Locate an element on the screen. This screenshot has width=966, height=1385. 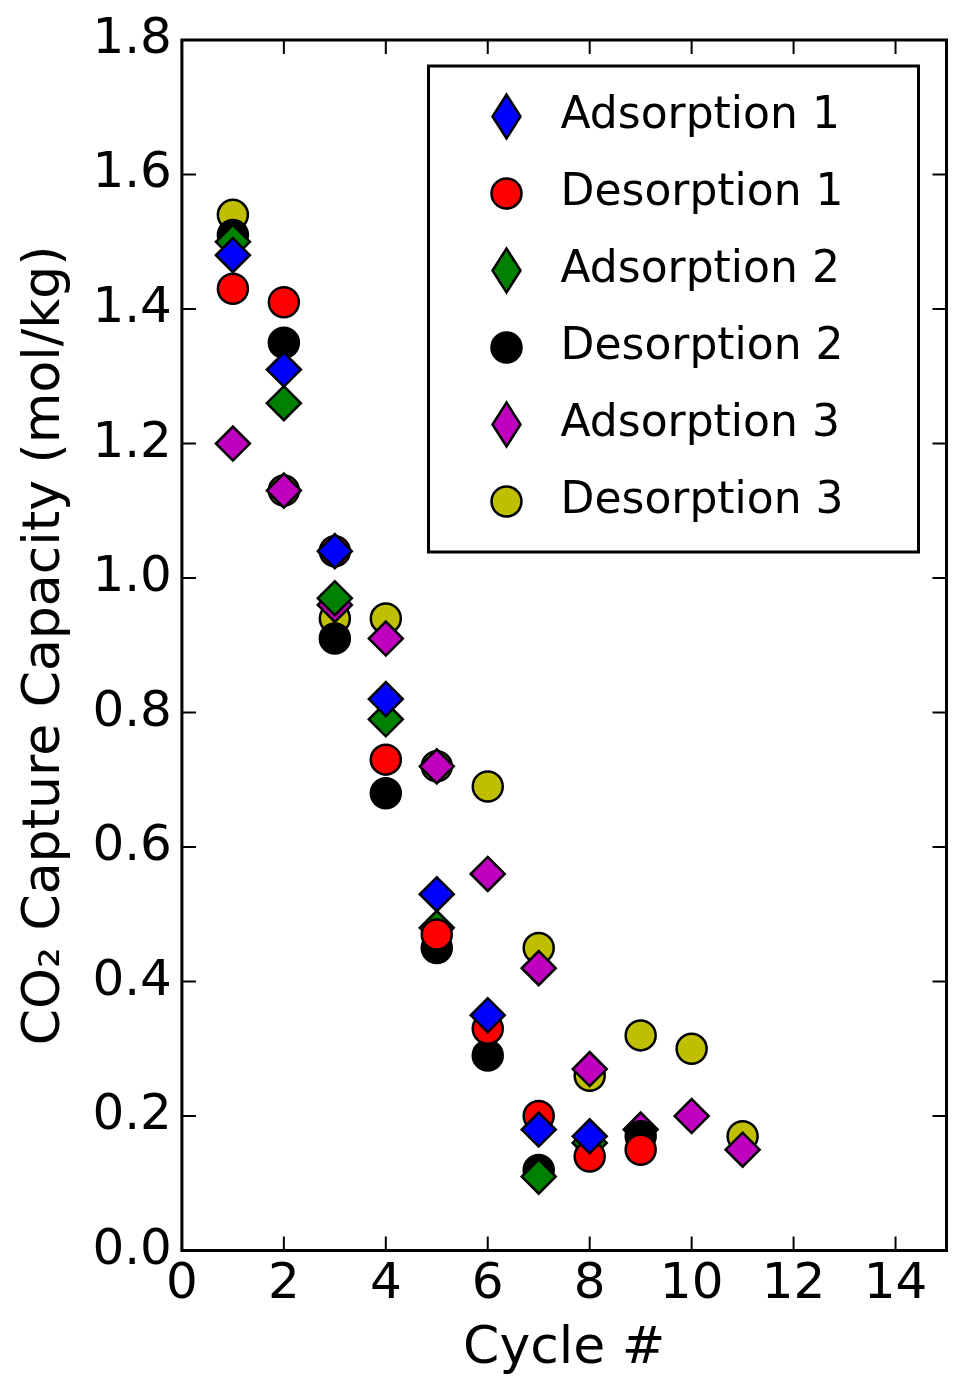
y-tick-label: 1.8 is located at coordinates (132, 35).